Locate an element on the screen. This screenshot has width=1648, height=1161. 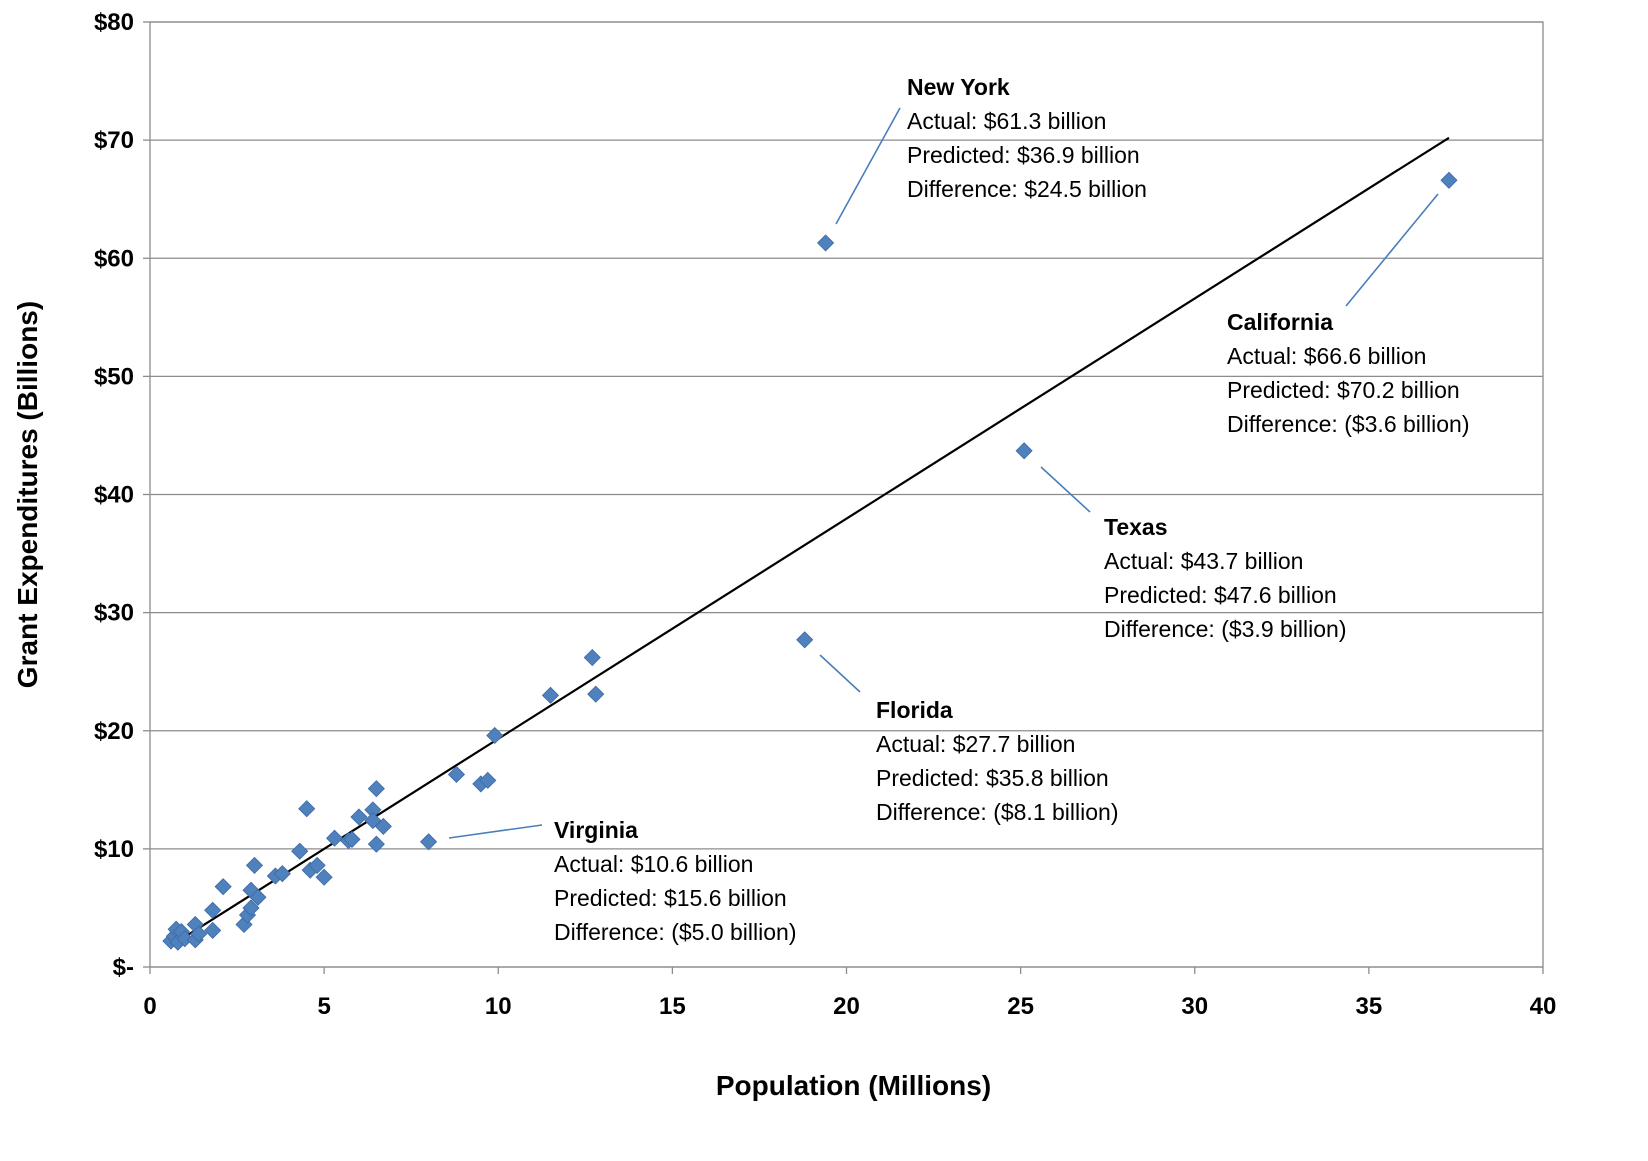
x-tick-label: 20 is located at coordinates (846, 1006).